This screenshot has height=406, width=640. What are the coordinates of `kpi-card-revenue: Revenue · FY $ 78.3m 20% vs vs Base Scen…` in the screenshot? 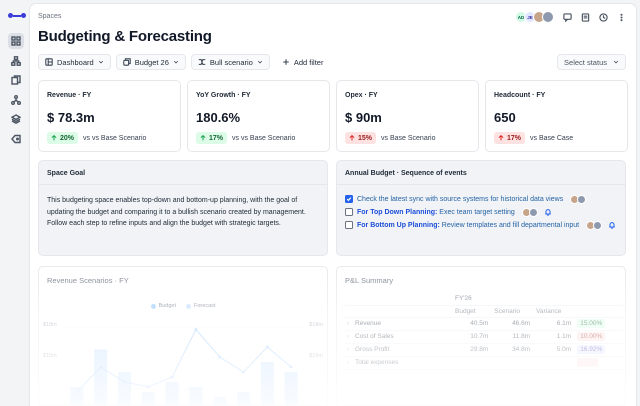 It's located at (109, 116).